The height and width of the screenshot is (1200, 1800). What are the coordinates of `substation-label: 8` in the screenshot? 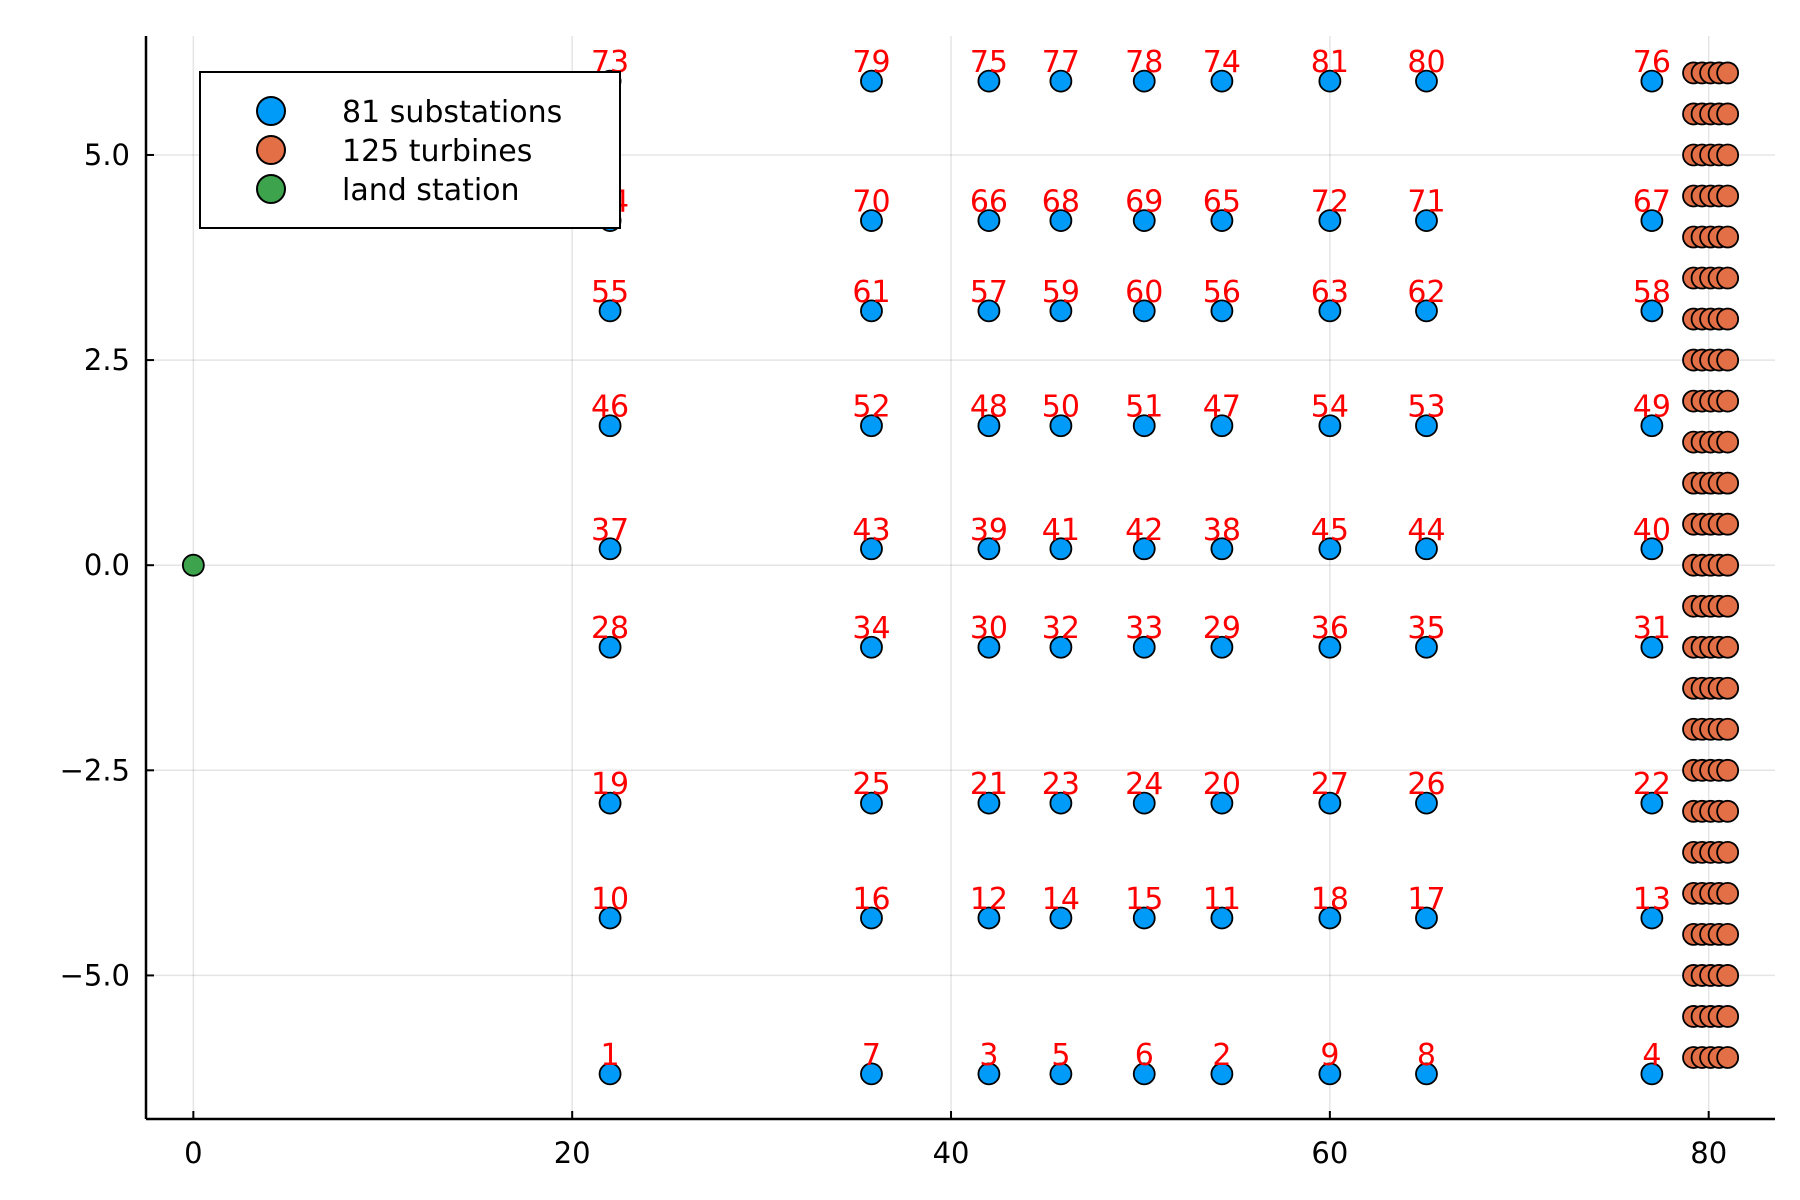 It's located at (1426, 1055).